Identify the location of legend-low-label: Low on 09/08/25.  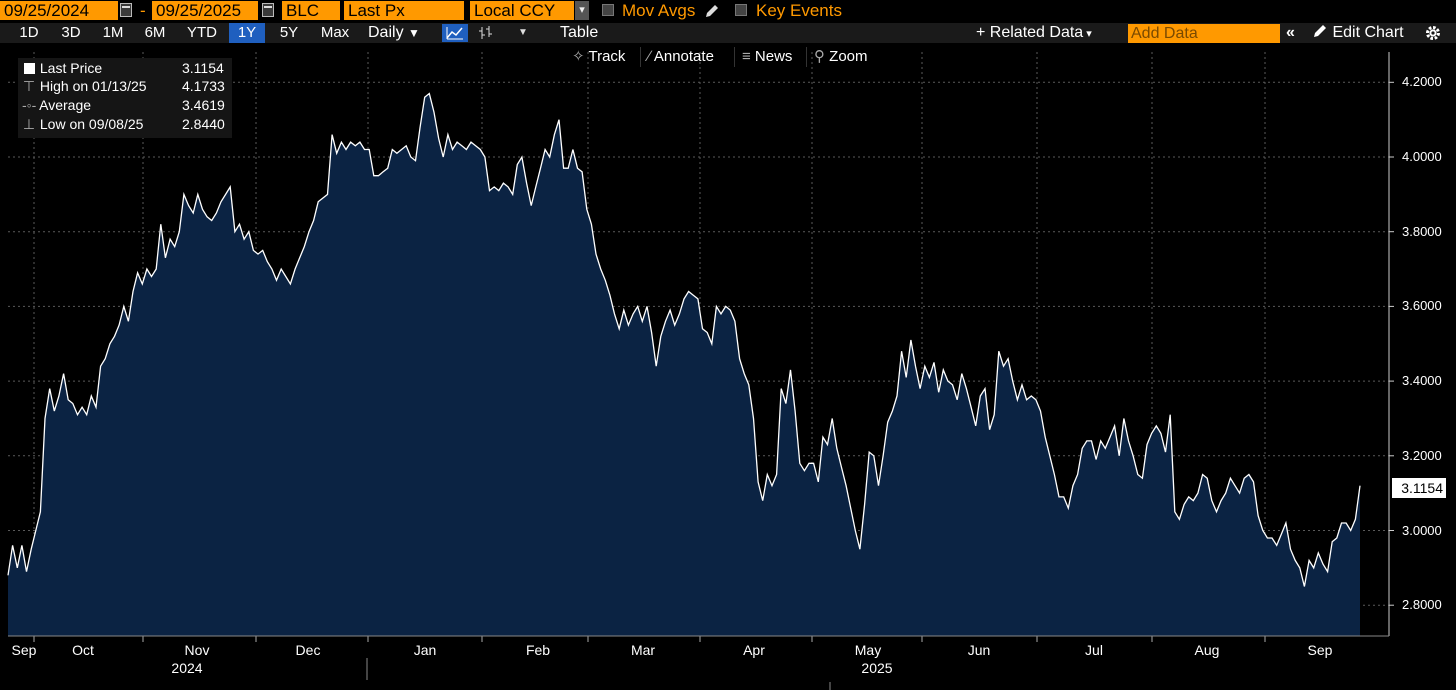
(91, 124).